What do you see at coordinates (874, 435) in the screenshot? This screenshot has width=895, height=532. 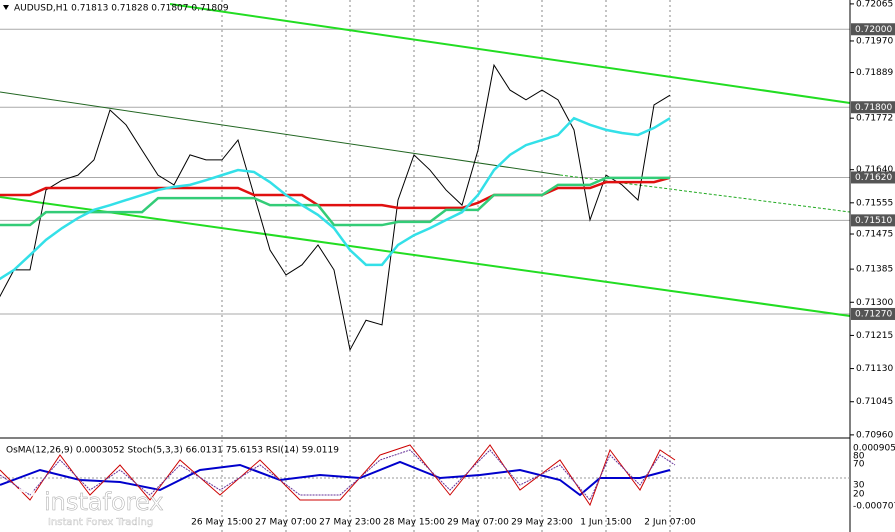 I see `y-tick-label: 0.70960` at bounding box center [874, 435].